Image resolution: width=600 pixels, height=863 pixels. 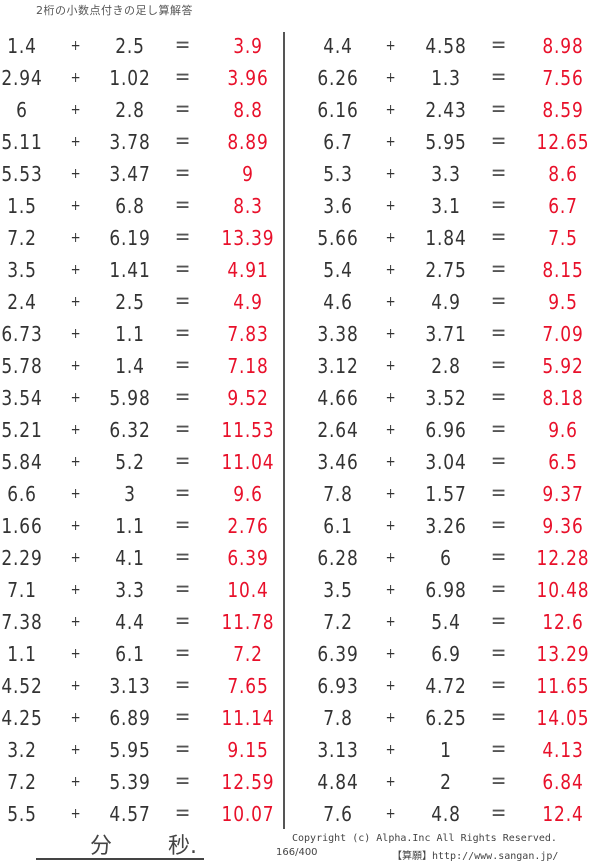 What do you see at coordinates (338, 686) in the screenshot?
I see `operand-a: 6.93` at bounding box center [338, 686].